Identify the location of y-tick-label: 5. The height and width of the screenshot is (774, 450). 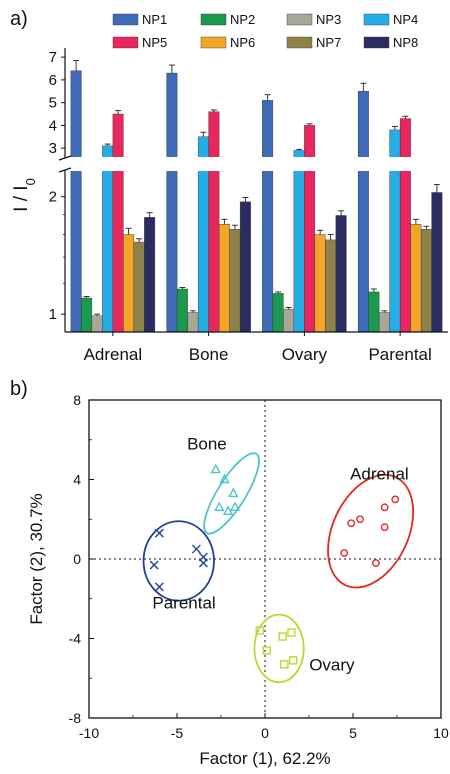
(53, 103).